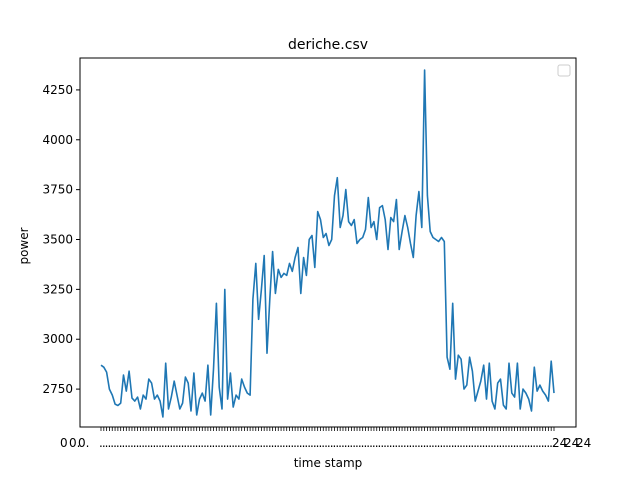 The width and height of the screenshot is (640, 484). What do you see at coordinates (57, 140) in the screenshot?
I see `y-tick-label: 4000` at bounding box center [57, 140].